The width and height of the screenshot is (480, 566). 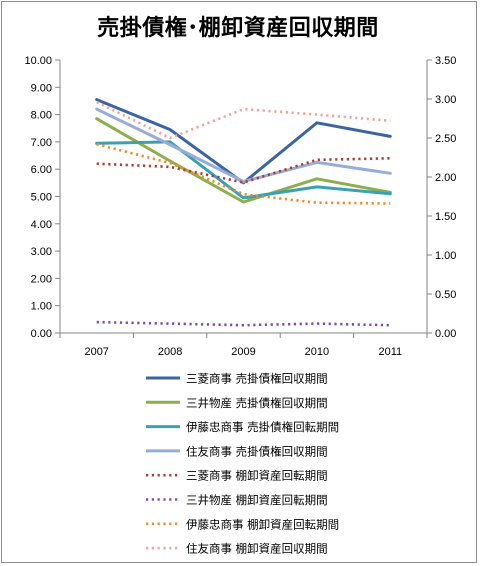 What do you see at coordinates (41, 170) in the screenshot?
I see `y-left-tick-label: 6.00` at bounding box center [41, 170].